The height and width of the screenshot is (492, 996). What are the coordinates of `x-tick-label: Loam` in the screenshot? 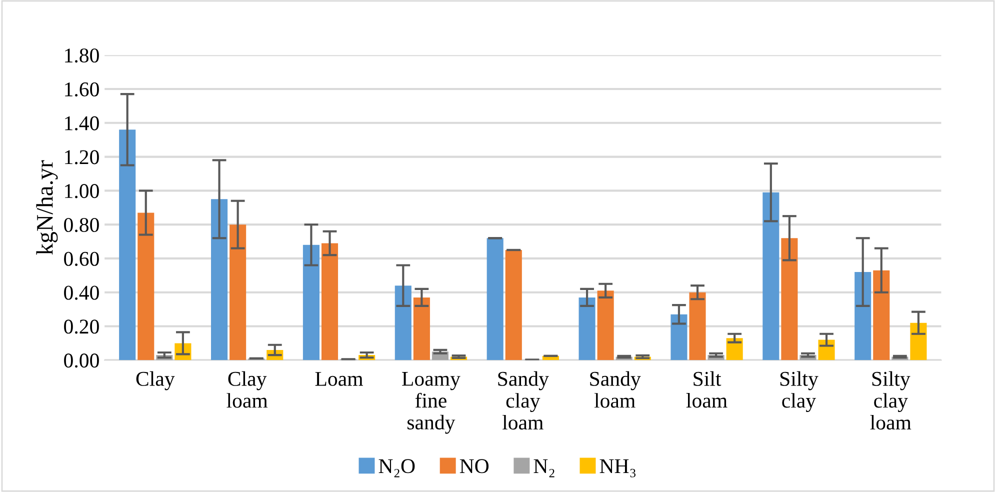 It's located at (339, 379).